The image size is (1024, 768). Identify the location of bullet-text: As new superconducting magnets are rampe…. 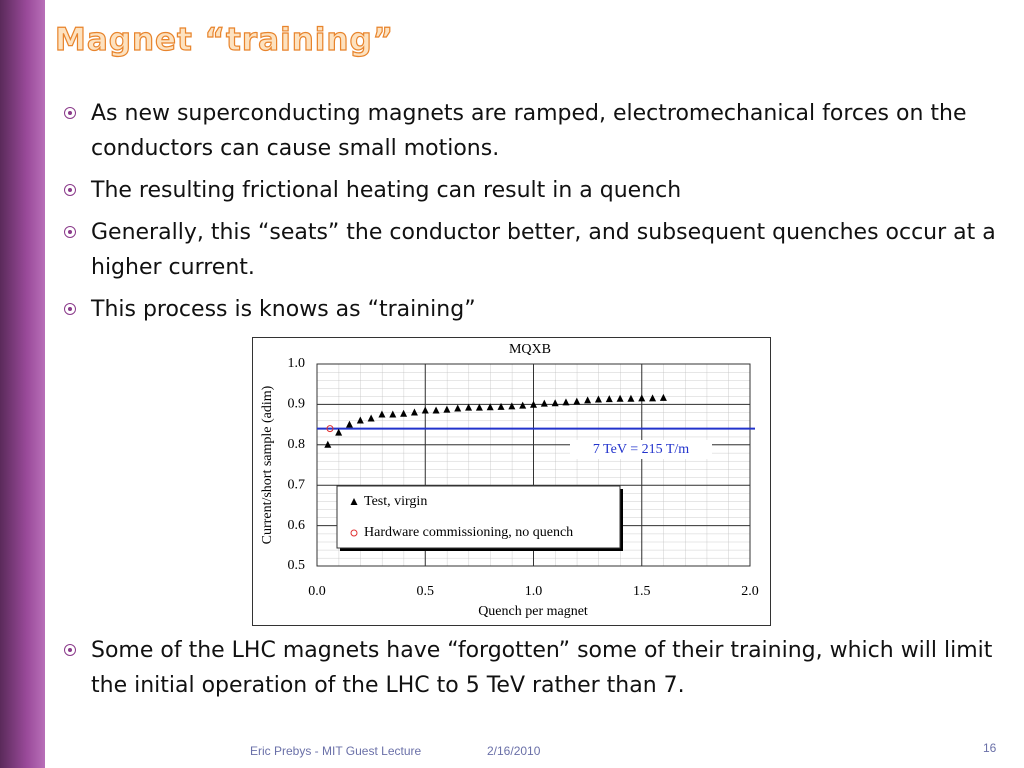
(529, 131).